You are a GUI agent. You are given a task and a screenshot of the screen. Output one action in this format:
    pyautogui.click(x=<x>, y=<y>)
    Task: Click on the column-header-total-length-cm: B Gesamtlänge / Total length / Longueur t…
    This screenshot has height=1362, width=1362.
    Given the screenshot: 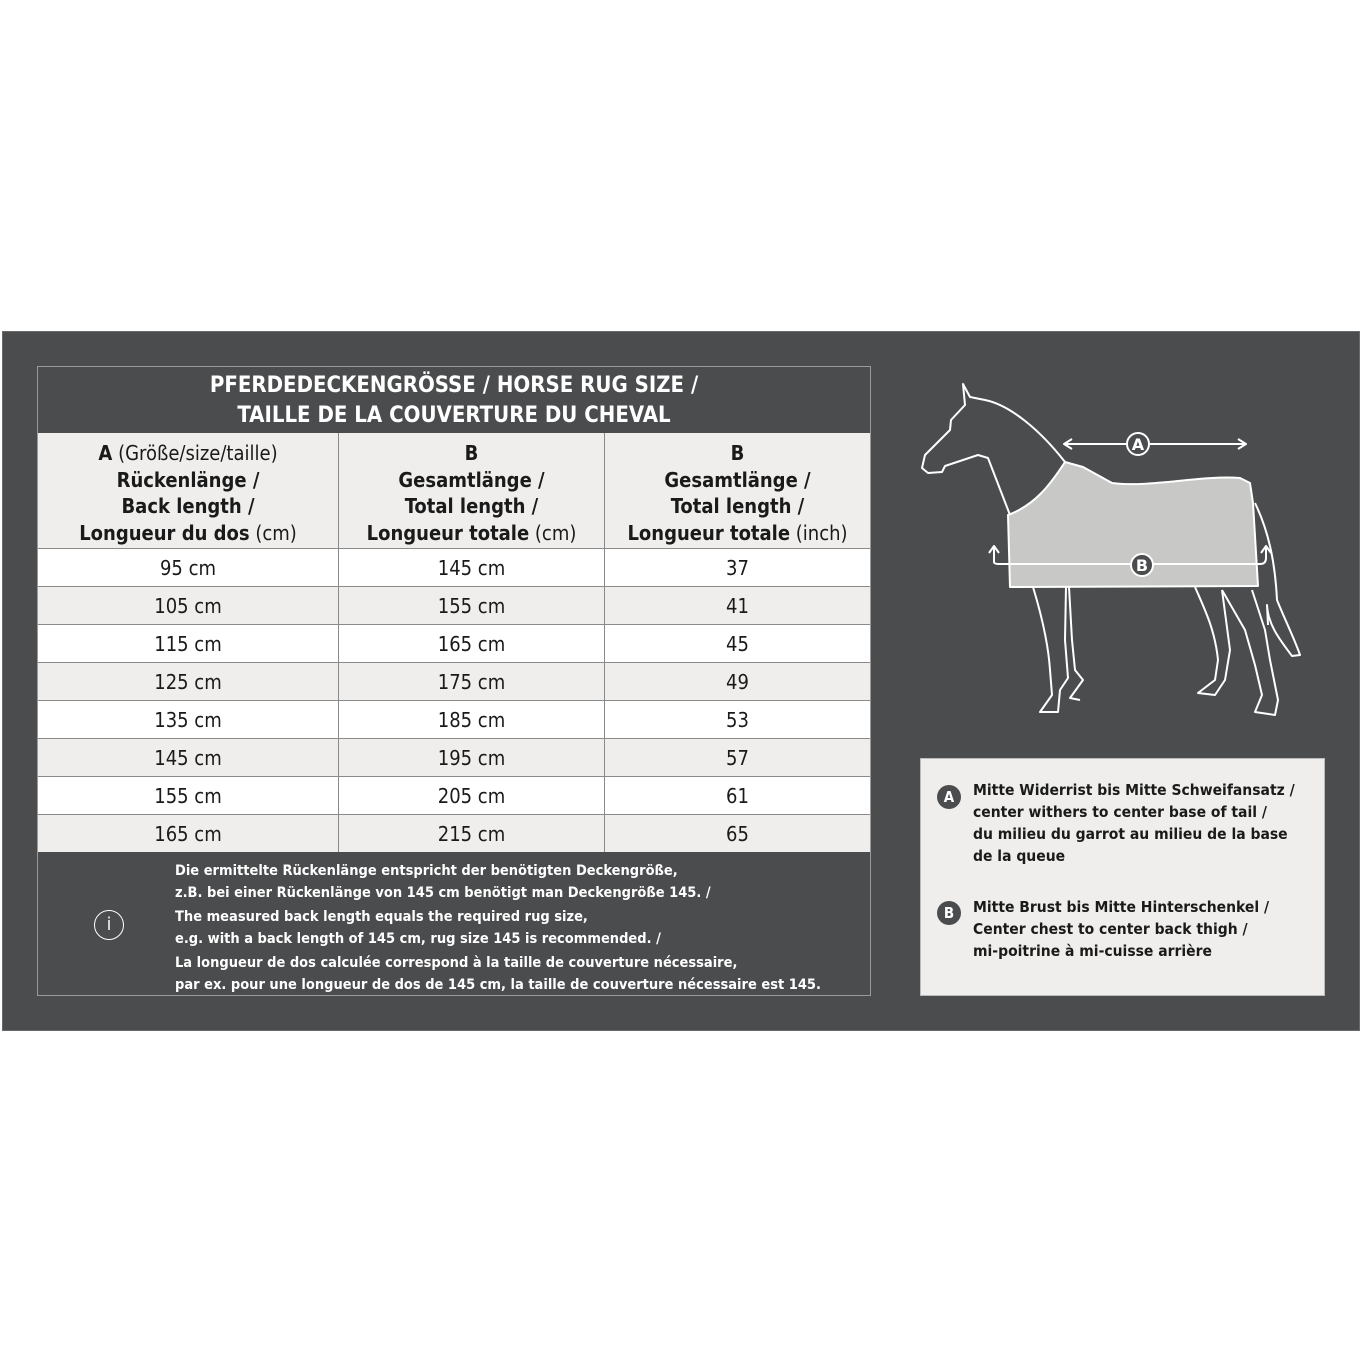 What is the action you would take?
    pyautogui.click(x=472, y=490)
    